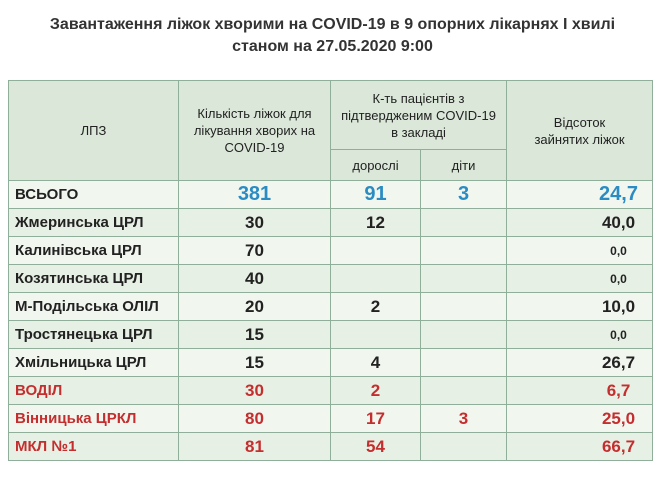 The image size is (665, 489). Describe the element at coordinates (375, 165) in the screenshot. I see `header-adults: дорослі` at that location.